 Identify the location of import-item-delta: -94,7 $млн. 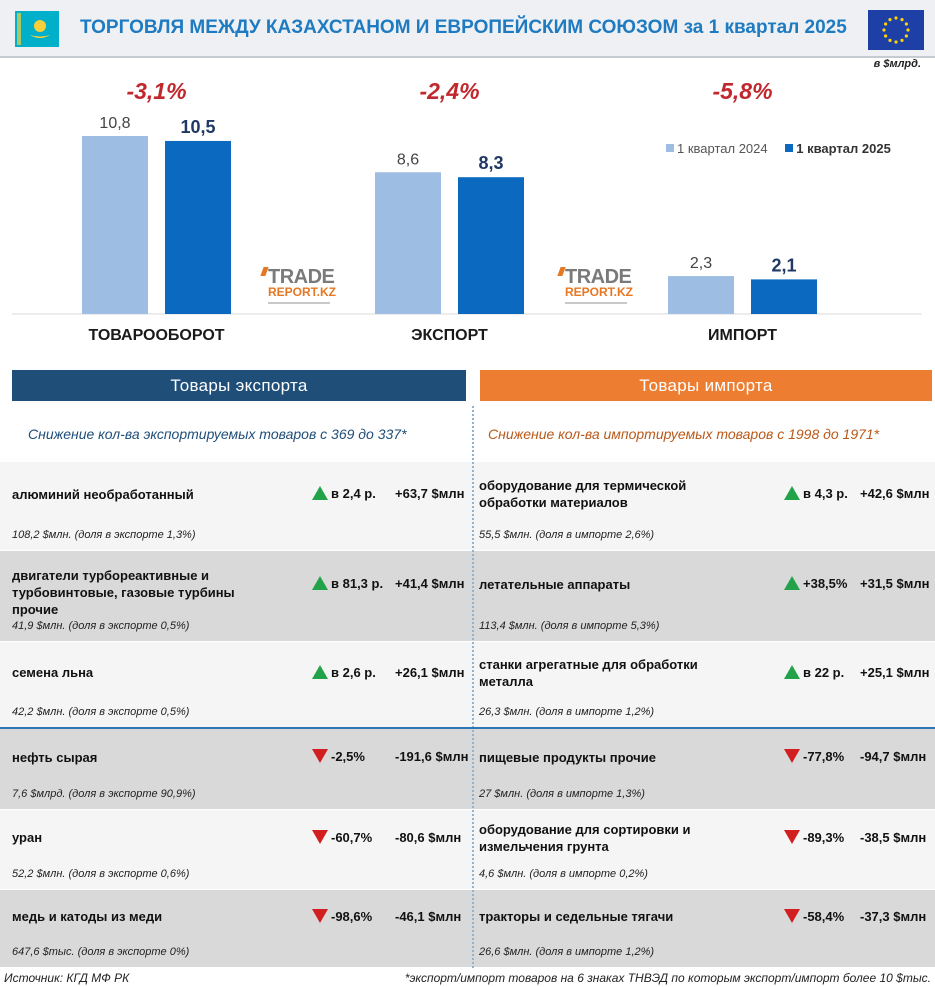
(893, 756).